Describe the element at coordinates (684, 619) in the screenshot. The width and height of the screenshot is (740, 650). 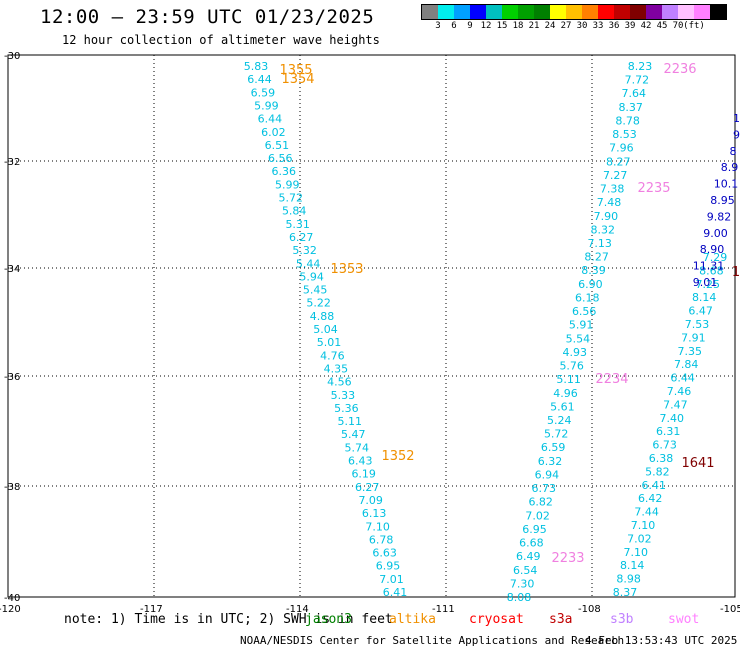
I see `satellite-legend-item: swot` at that location.